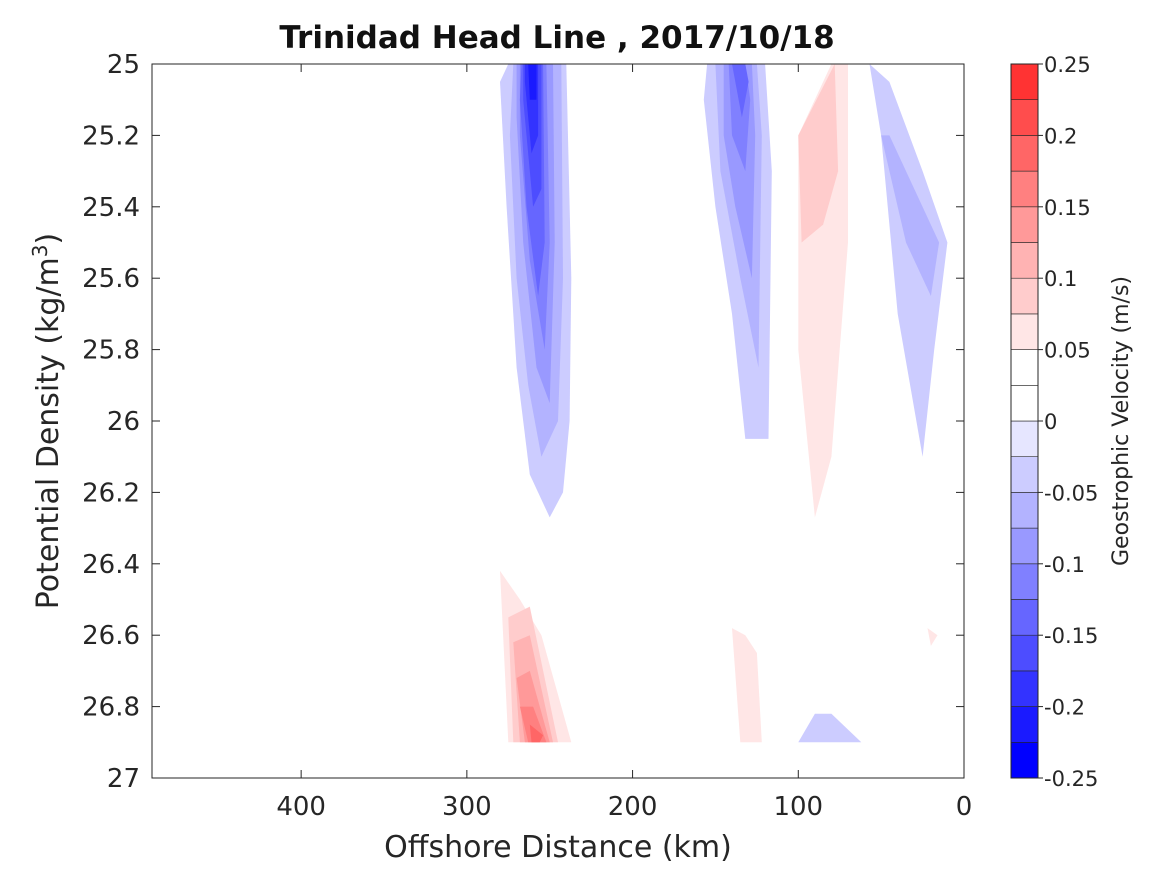  What do you see at coordinates (798, 807) in the screenshot?
I see `x-tick-label: 100` at bounding box center [798, 807].